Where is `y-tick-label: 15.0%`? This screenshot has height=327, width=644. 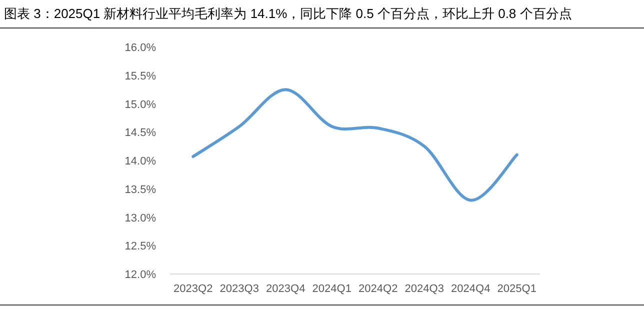
y-tick-label: 15.0% is located at coordinates (140, 104).